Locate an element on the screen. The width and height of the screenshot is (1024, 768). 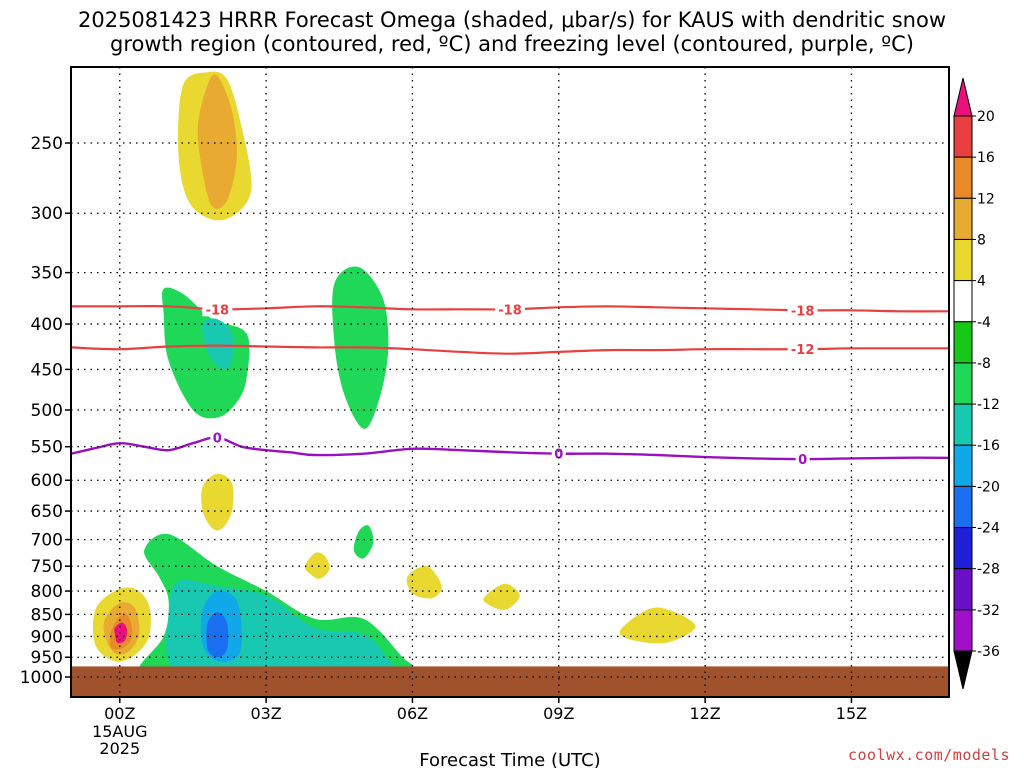
x-tick-label: 03Z is located at coordinates (265, 713).